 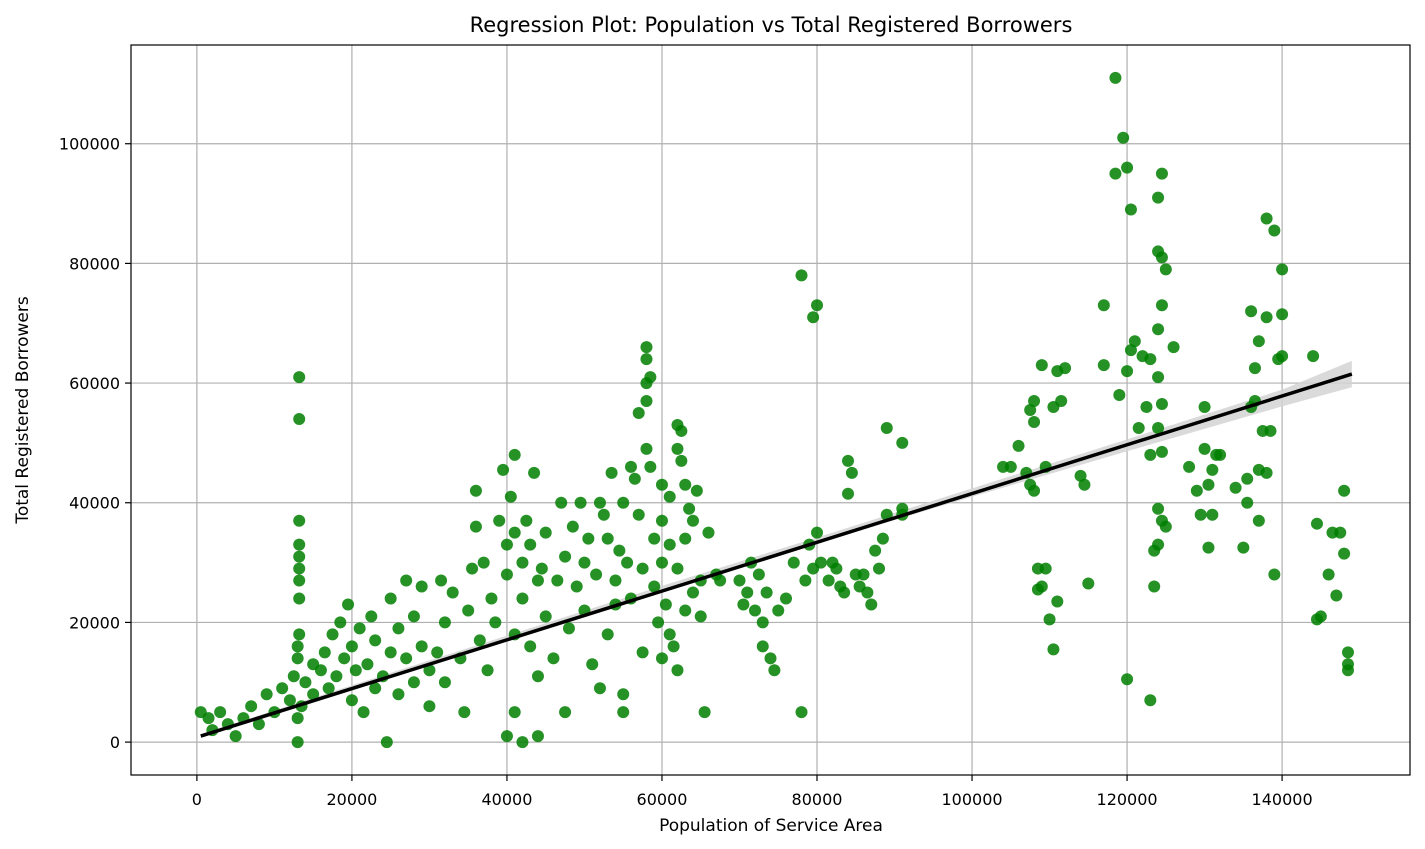 I want to click on x-tick-label: 120000, so click(x=1127, y=799).